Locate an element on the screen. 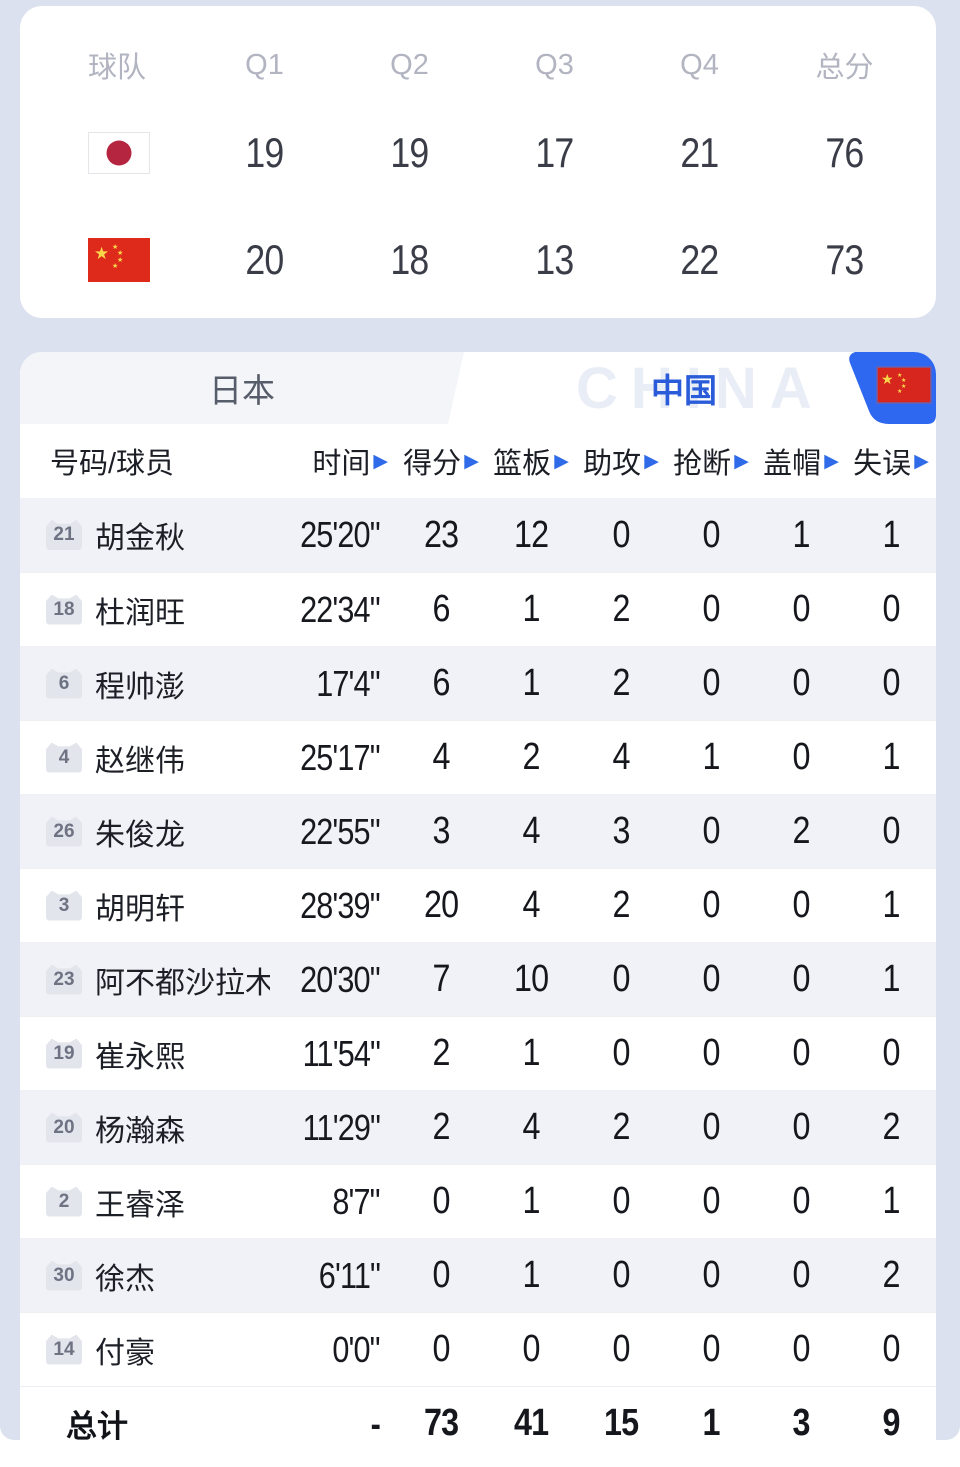 This screenshot has width=960, height=1467. team-row-china: ★ ★ ★ ★ ★ is located at coordinates (106, 260).